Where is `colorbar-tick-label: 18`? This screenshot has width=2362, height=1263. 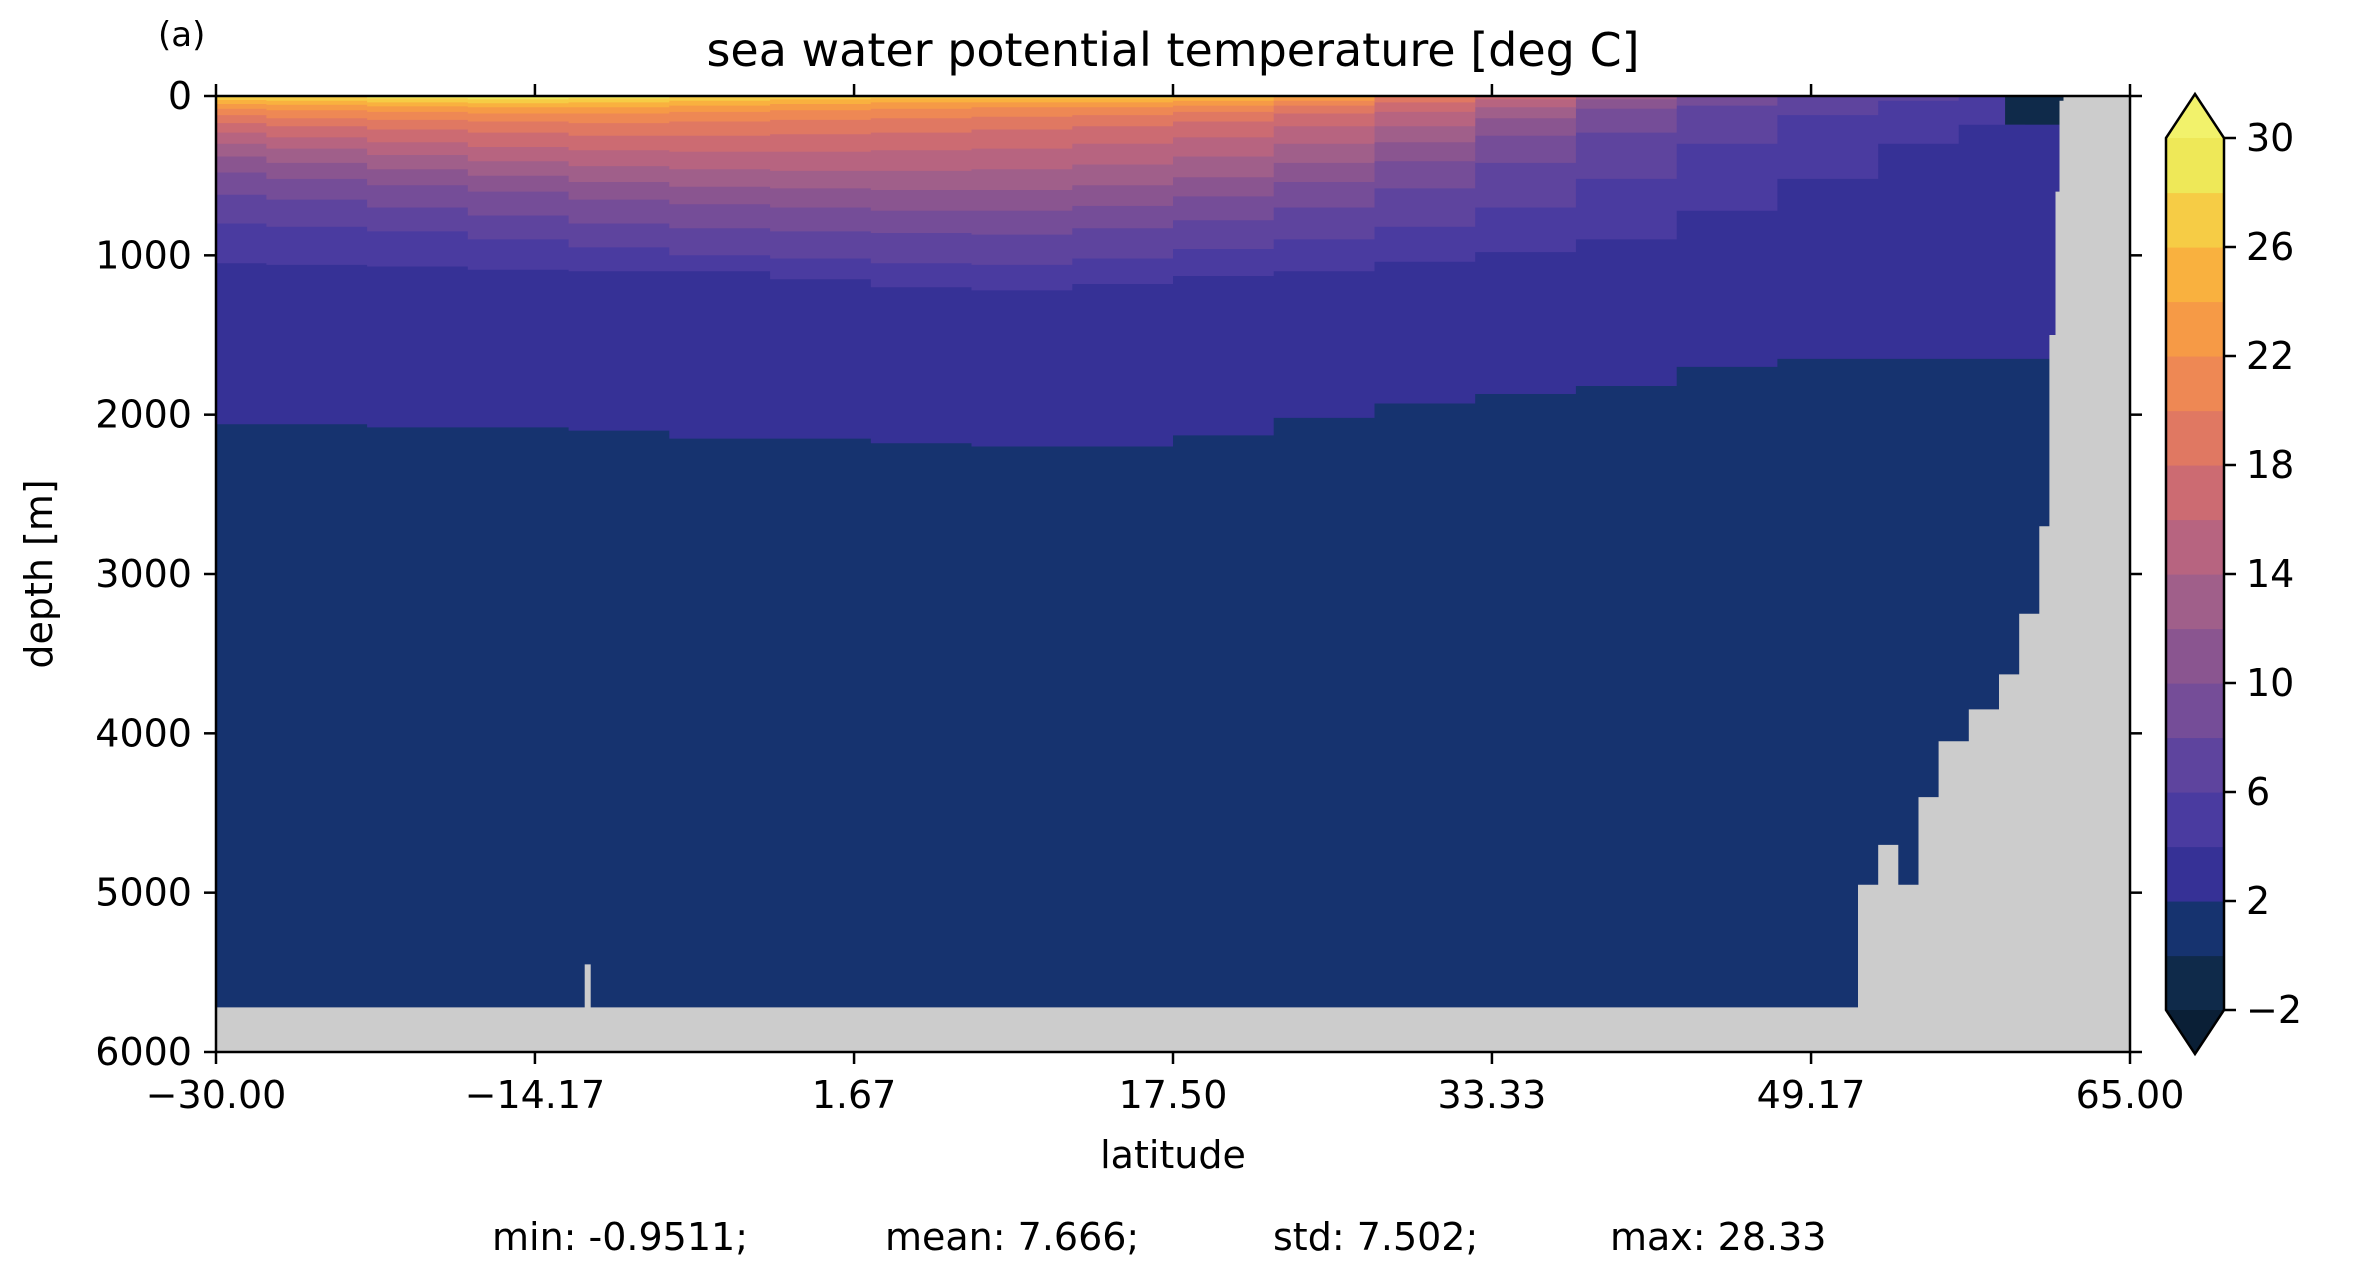 colorbar-tick-label: 18 is located at coordinates (2270, 465).